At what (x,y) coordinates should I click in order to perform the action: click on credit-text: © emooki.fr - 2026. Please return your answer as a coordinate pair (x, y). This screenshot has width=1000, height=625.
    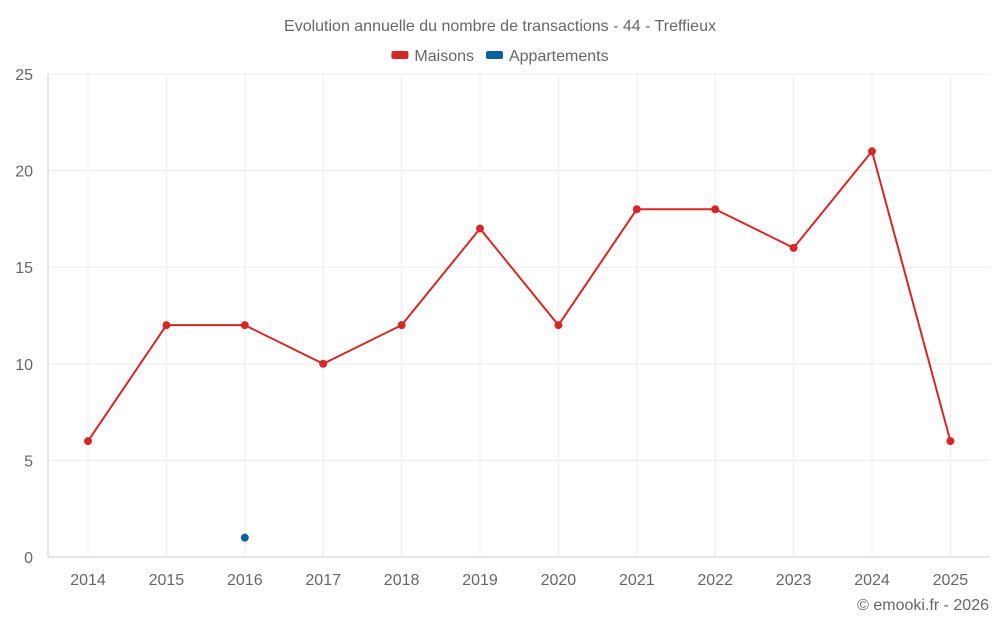
    Looking at the image, I should click on (923, 605).